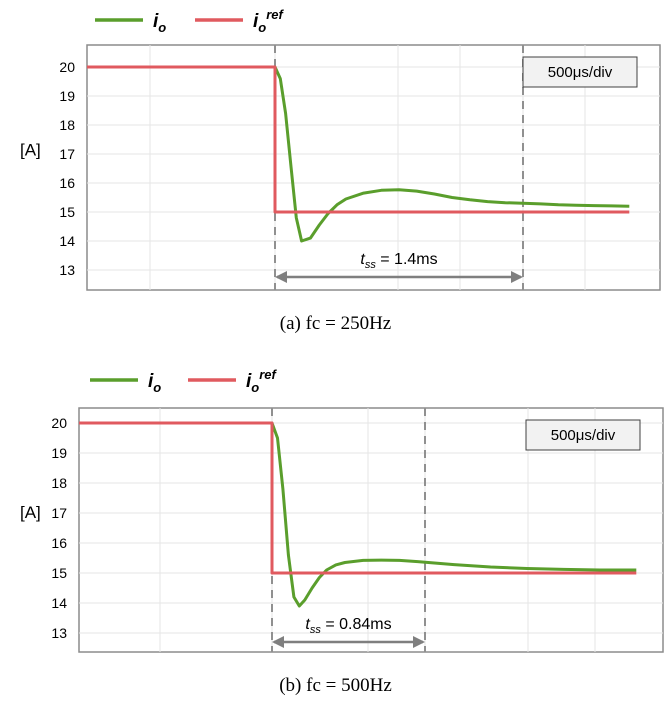 The height and width of the screenshot is (705, 671). I want to click on tss-value: = 0.84ms, so click(356, 624).